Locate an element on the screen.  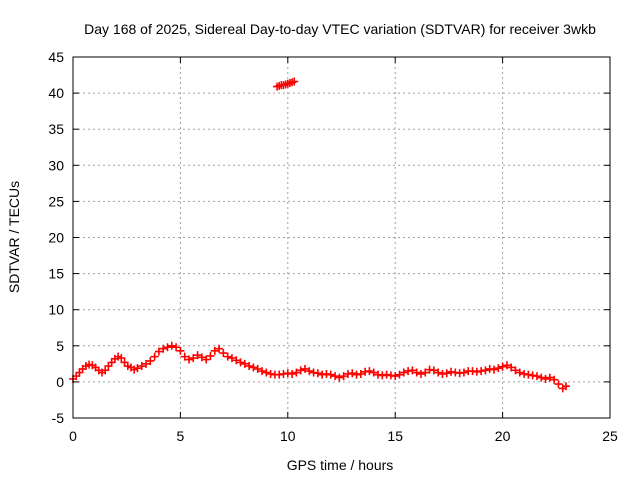
y-tick-label: -5 is located at coordinates (58, 418).